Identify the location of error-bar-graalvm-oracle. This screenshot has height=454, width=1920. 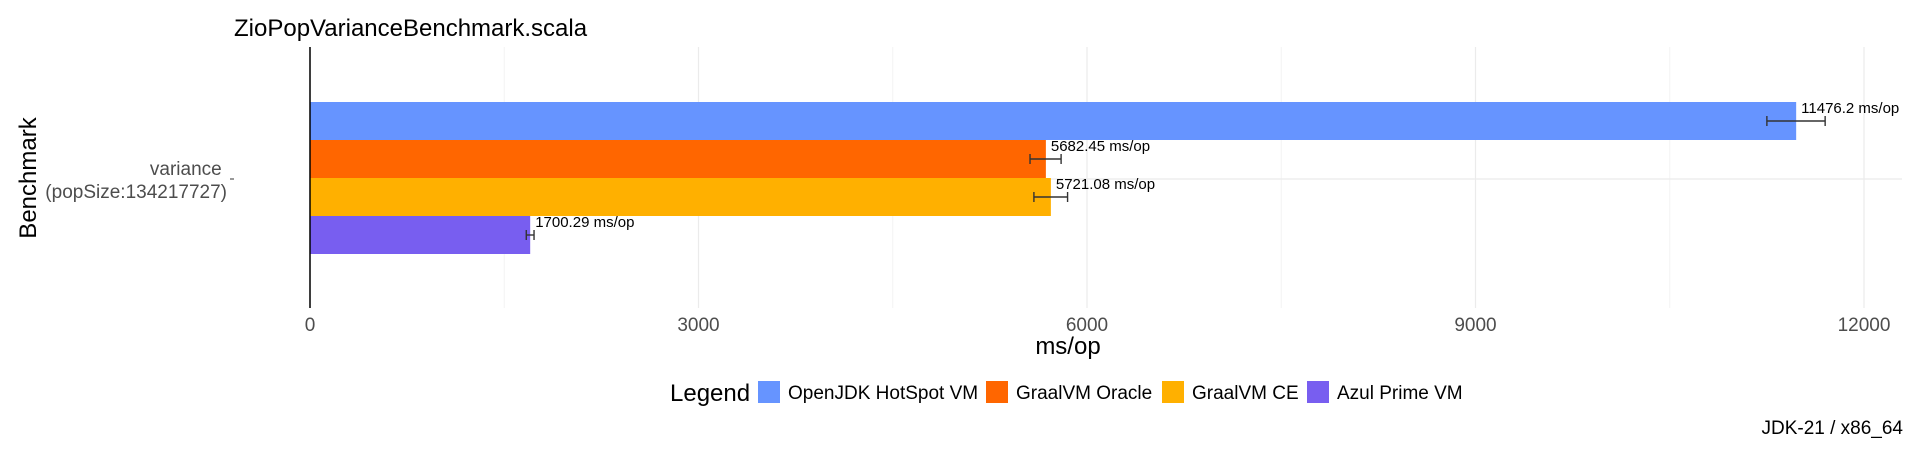
(1045, 159).